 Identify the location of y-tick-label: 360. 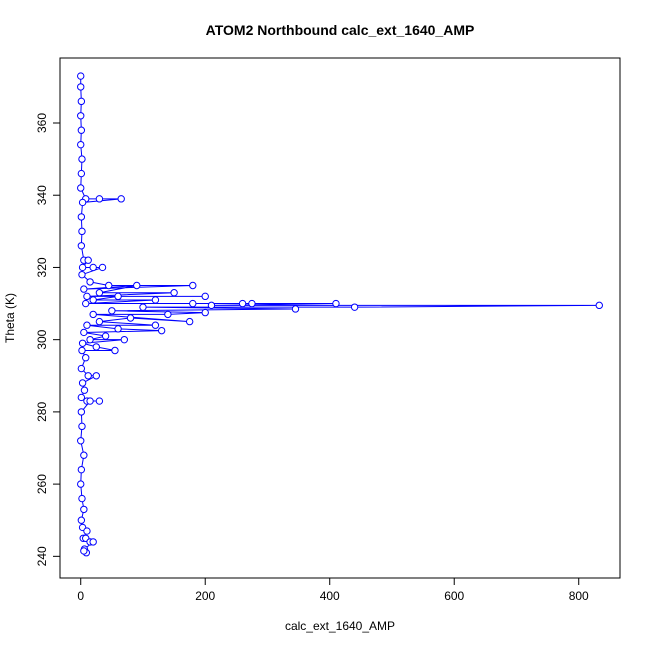
(42, 123).